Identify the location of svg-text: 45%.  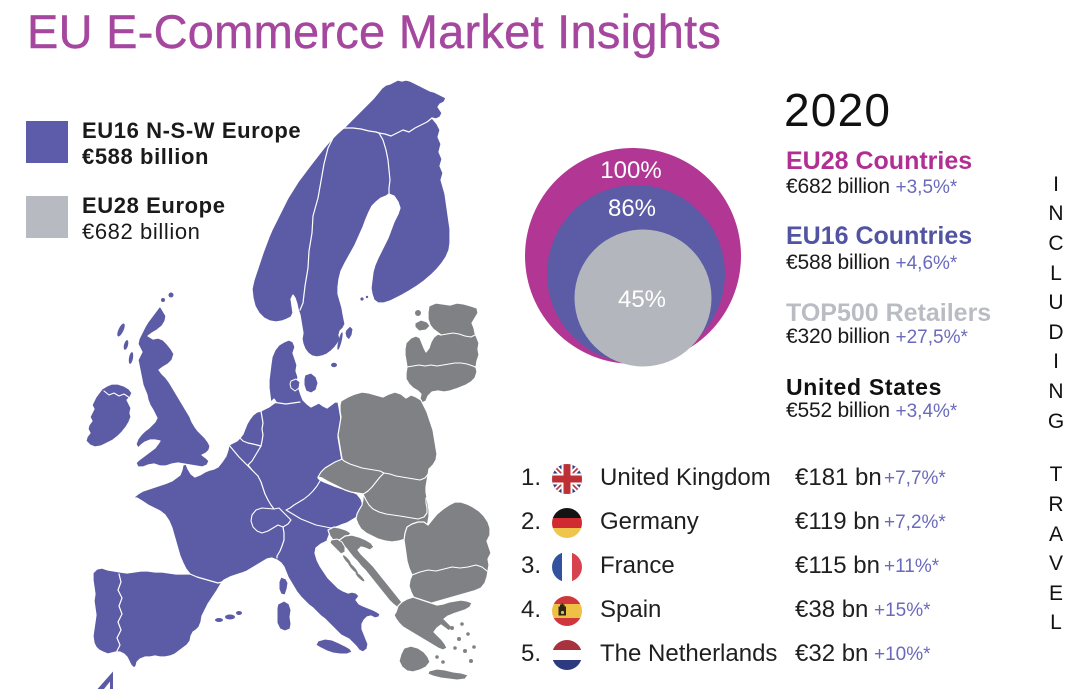
(642, 299).